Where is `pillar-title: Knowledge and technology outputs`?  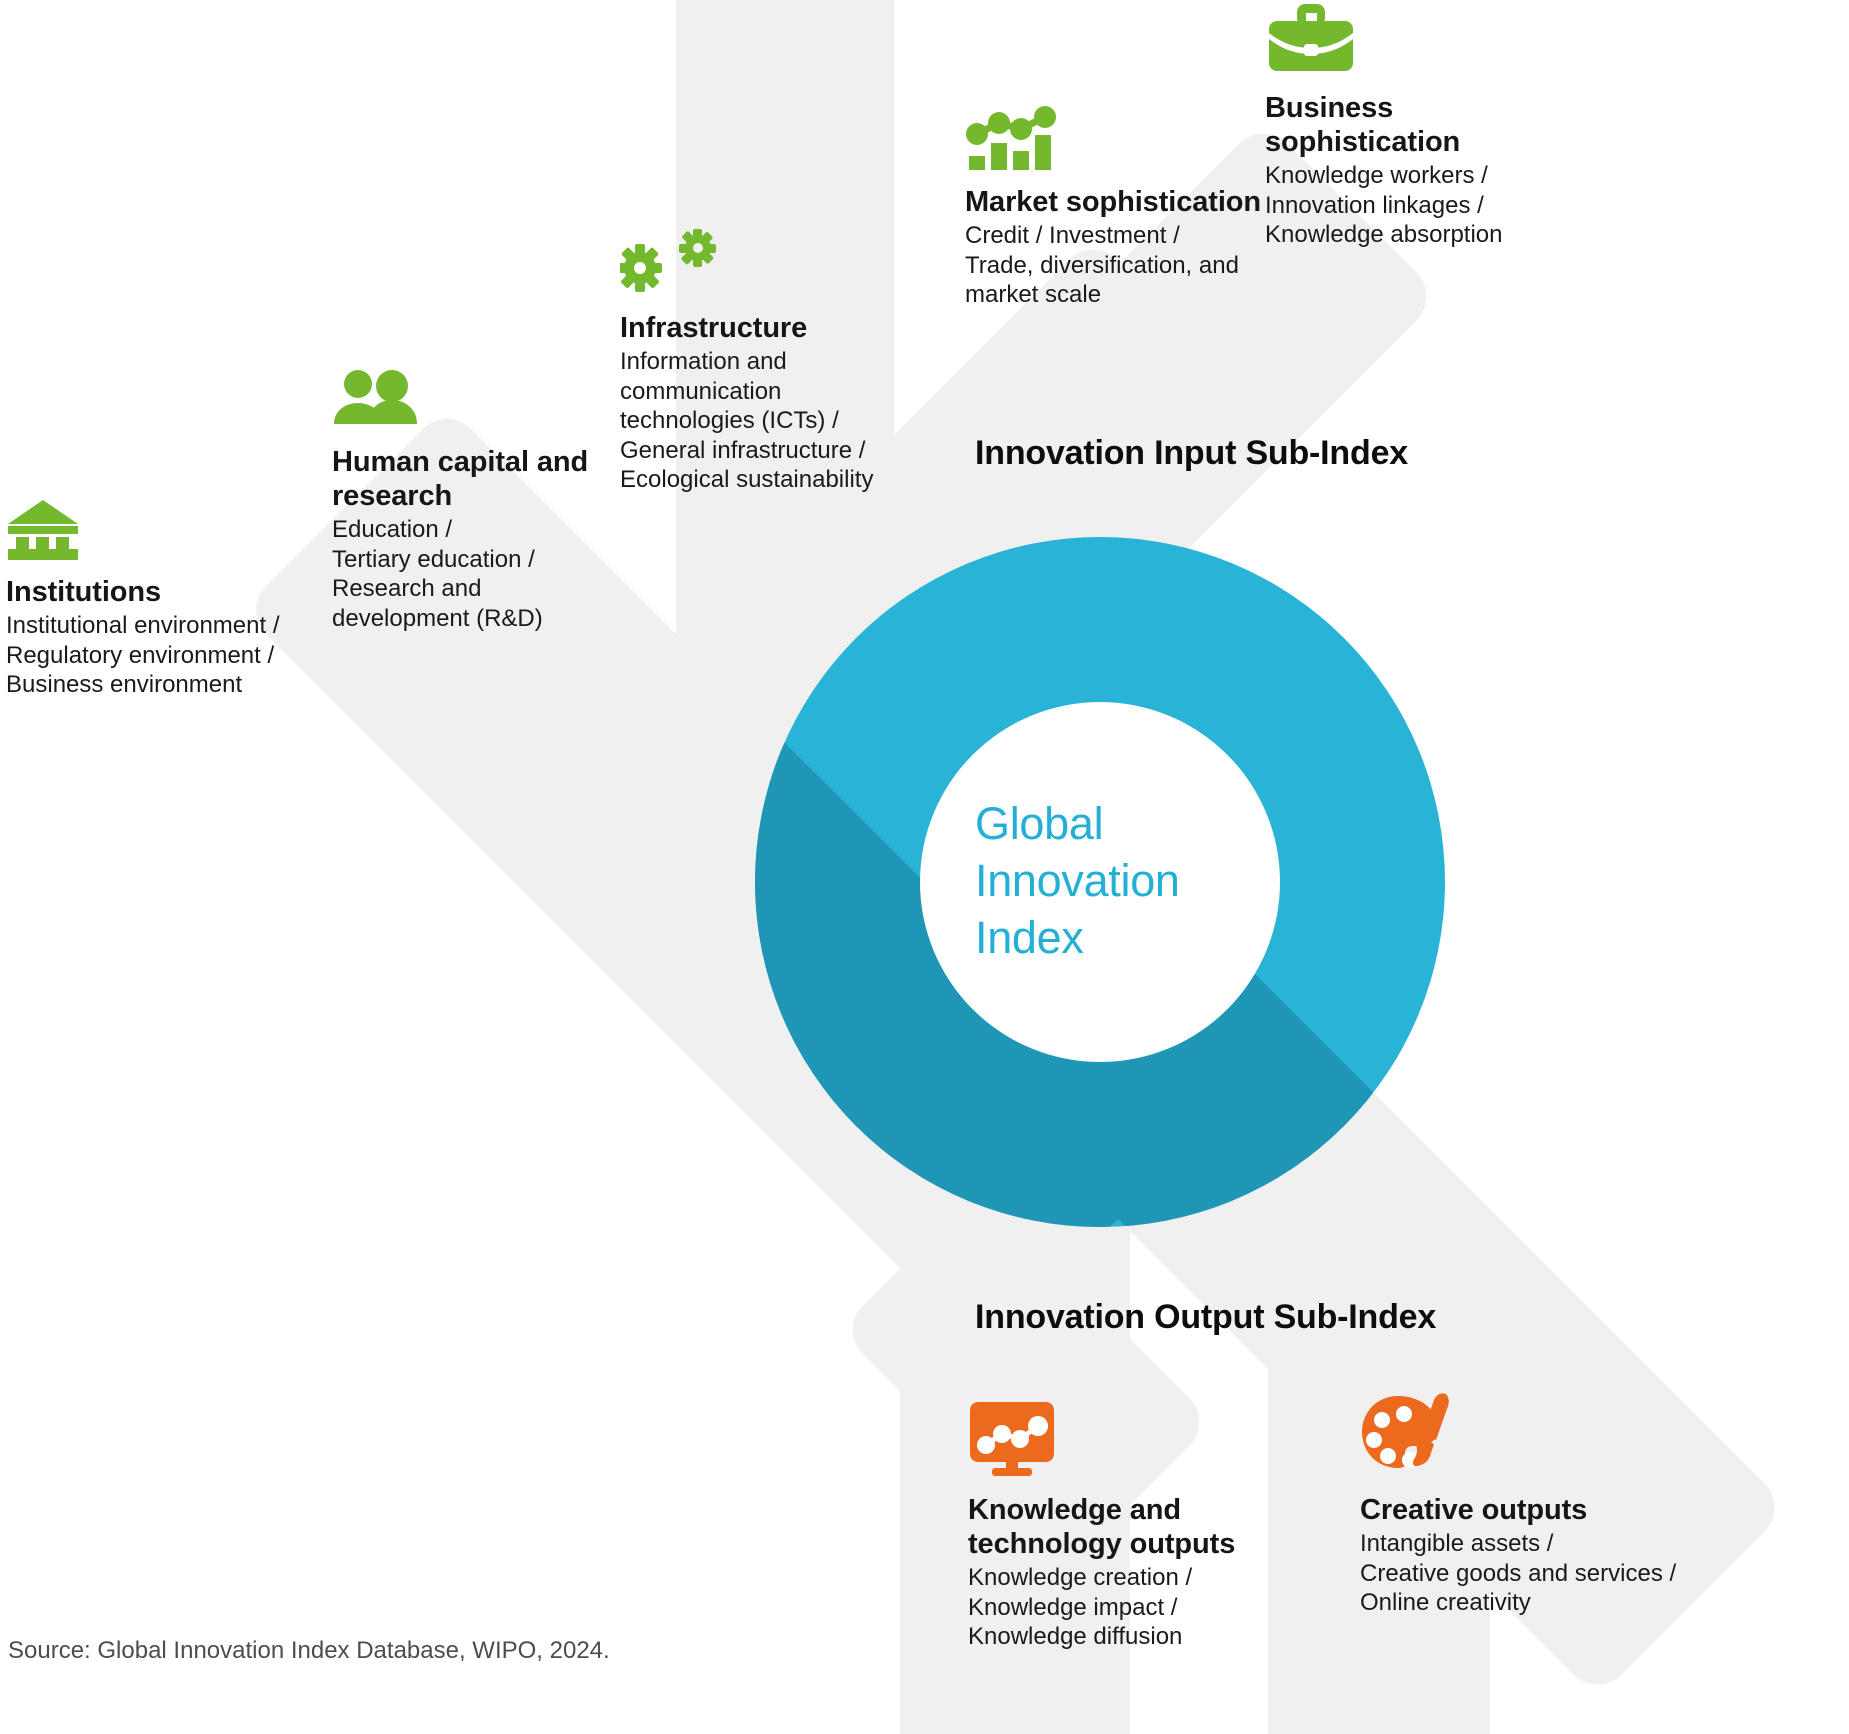
pillar-title: Knowledge and technology outputs is located at coordinates (1102, 1527).